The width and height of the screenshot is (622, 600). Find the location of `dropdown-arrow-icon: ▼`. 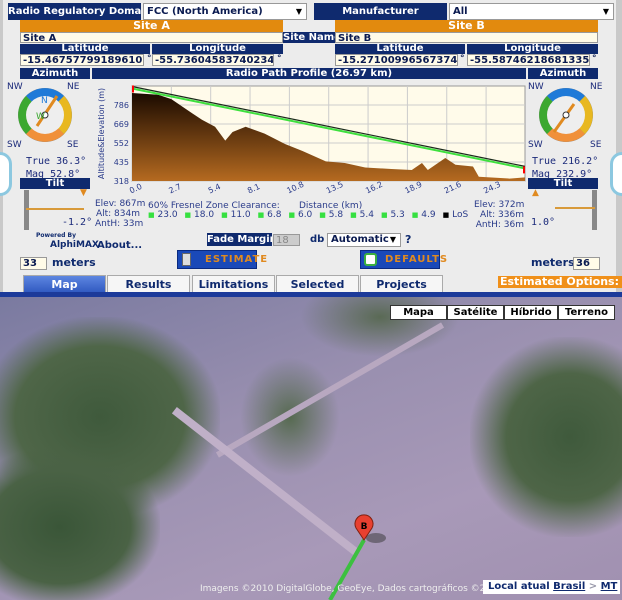

dropdown-arrow-icon: ▼ is located at coordinates (392, 239).